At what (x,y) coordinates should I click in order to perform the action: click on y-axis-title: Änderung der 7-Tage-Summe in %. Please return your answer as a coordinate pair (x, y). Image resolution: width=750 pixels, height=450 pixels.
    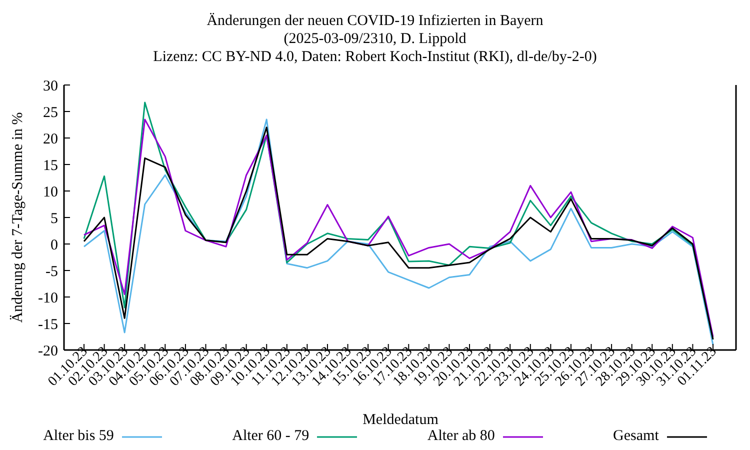
    Looking at the image, I should click on (17, 217).